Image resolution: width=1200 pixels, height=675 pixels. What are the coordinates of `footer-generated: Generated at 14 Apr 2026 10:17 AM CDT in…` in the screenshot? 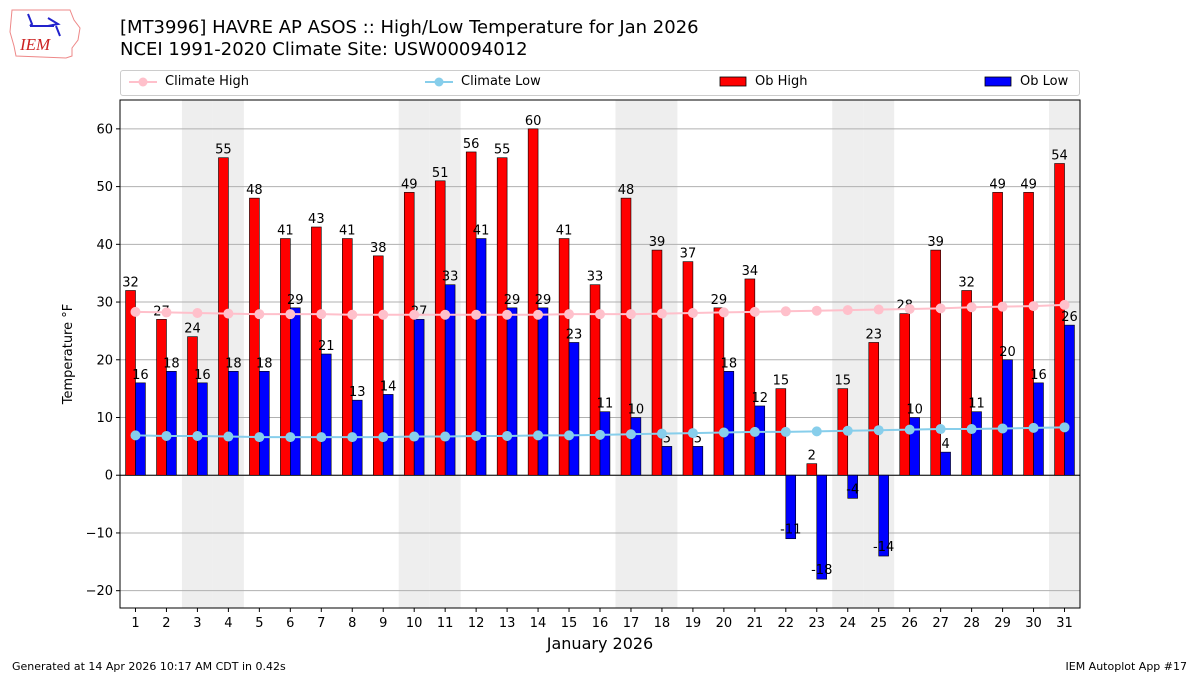 It's located at (149, 666).